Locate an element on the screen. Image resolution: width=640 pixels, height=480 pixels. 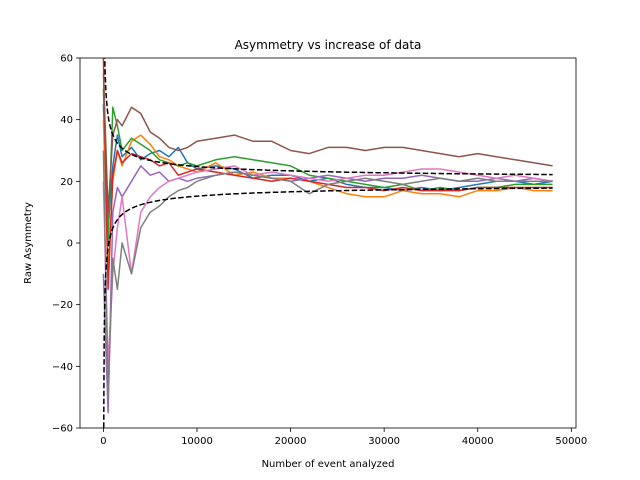
y-tick-label: −60 is located at coordinates (62, 429).